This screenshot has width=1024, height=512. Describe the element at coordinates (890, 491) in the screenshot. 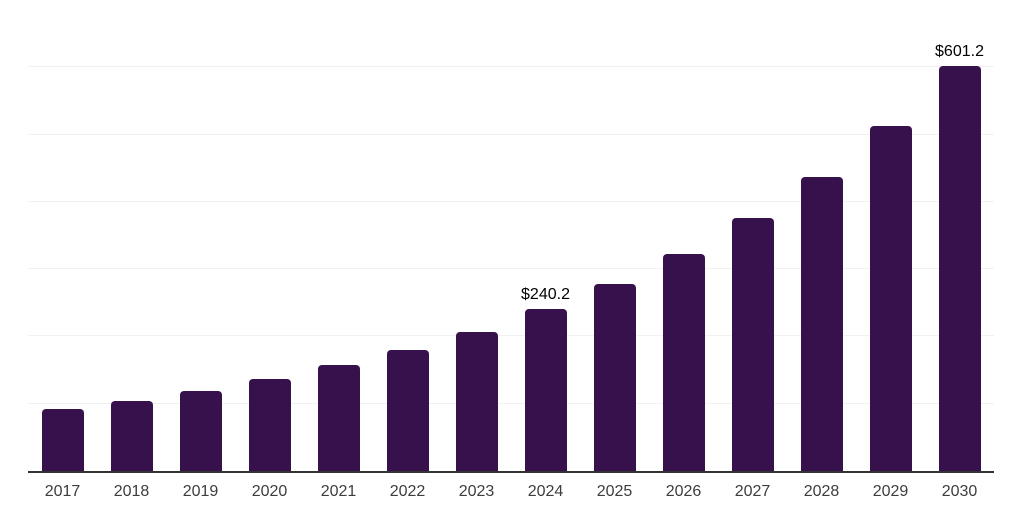

I see `x-tick-label: 2029` at that location.